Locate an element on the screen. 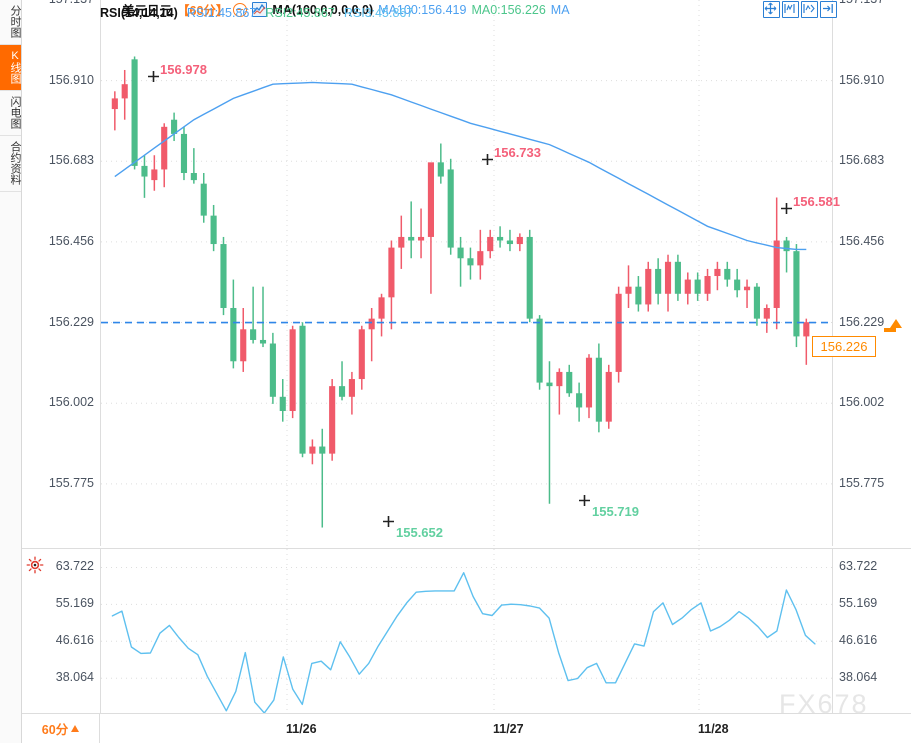 This screenshot has height=743, width=911. ma-formula-label: MA(100,0,0,0,0,0) is located at coordinates (323, 9).